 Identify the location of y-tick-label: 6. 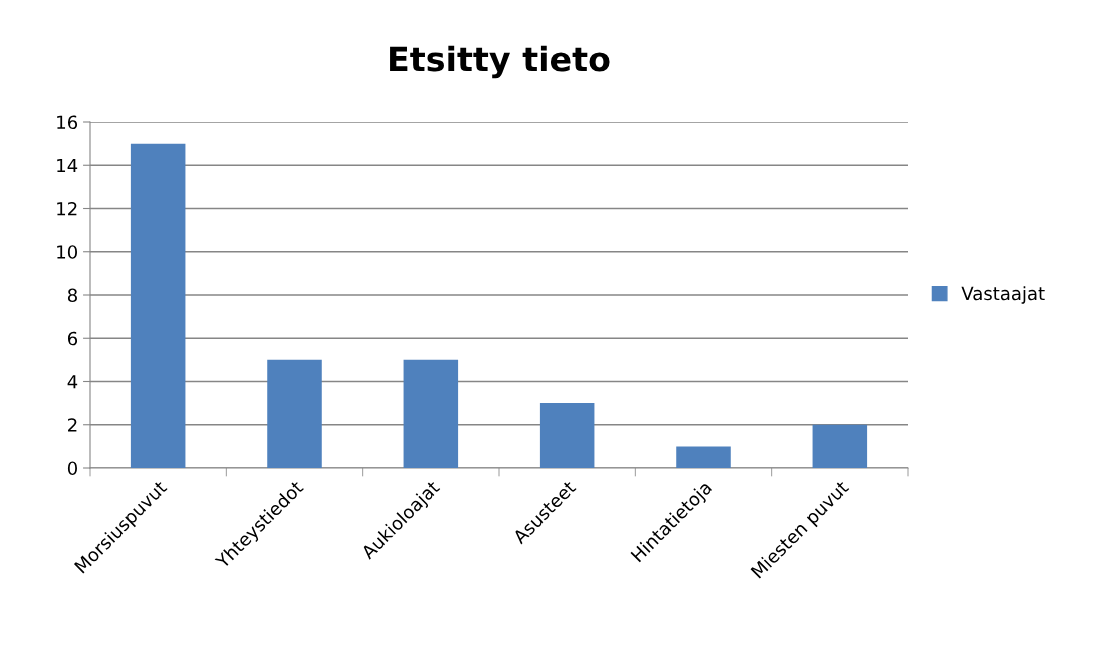
(72, 338).